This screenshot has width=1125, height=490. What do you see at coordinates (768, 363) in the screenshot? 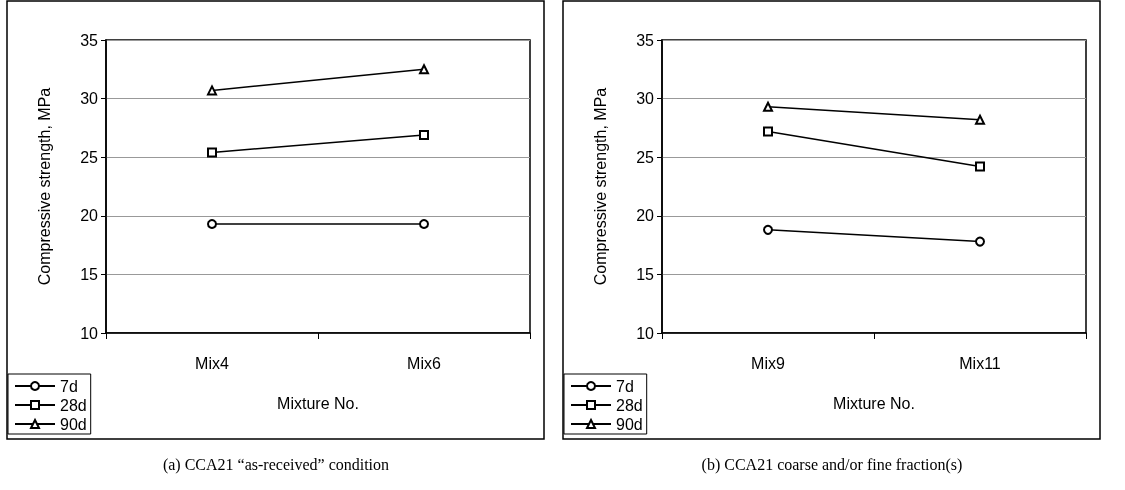
I see `x-tick-label: Mix9` at bounding box center [768, 363].